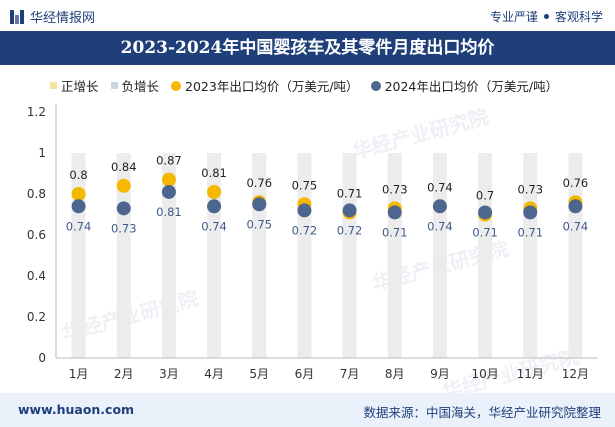 This screenshot has height=427, width=615. I want to click on data-label-2024: 0.73, so click(124, 228).